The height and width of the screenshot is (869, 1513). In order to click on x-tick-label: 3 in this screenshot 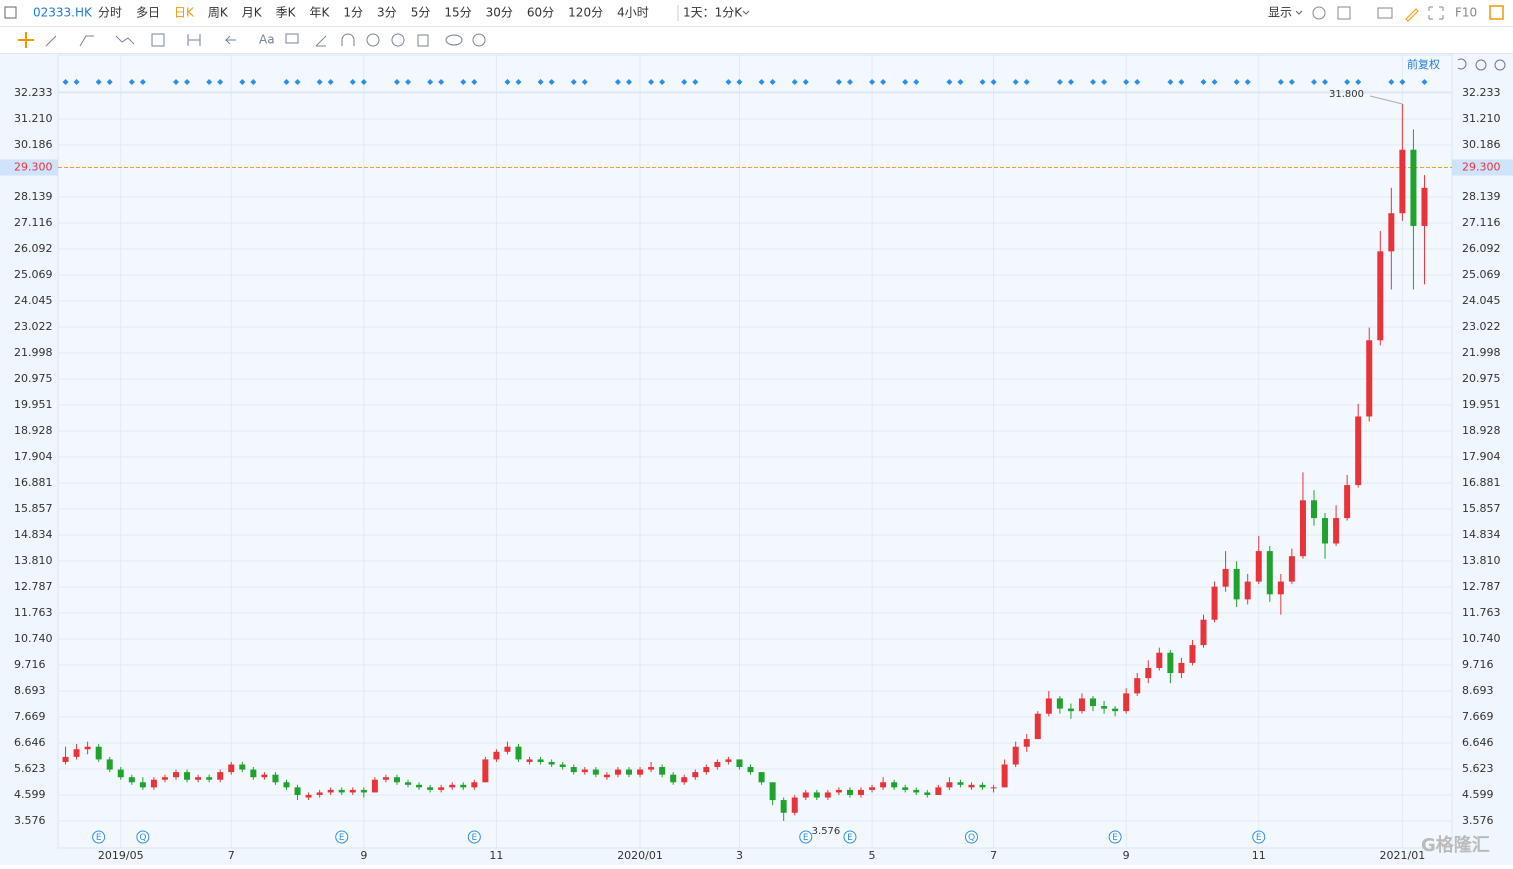, I will do `click(739, 855)`.